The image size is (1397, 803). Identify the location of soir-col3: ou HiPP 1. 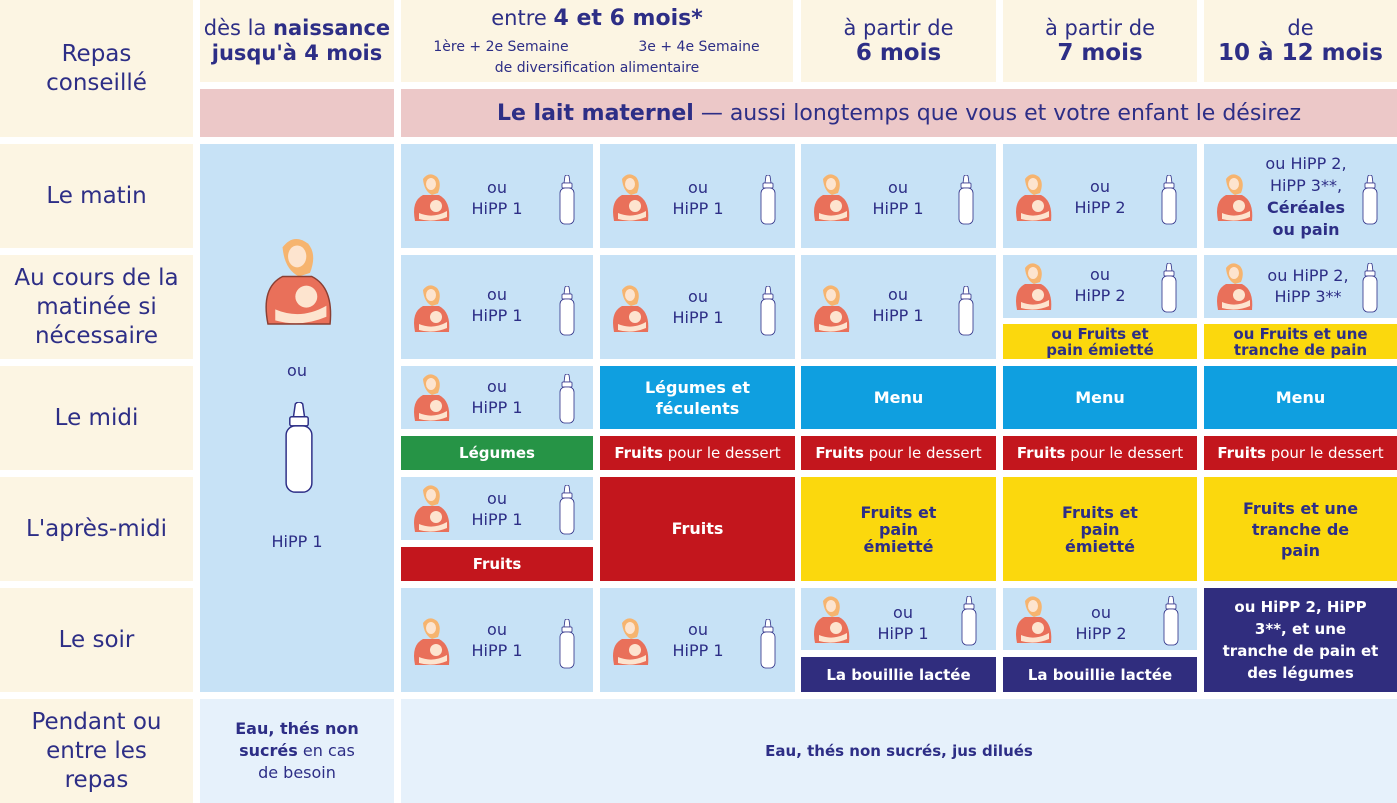
(898, 619).